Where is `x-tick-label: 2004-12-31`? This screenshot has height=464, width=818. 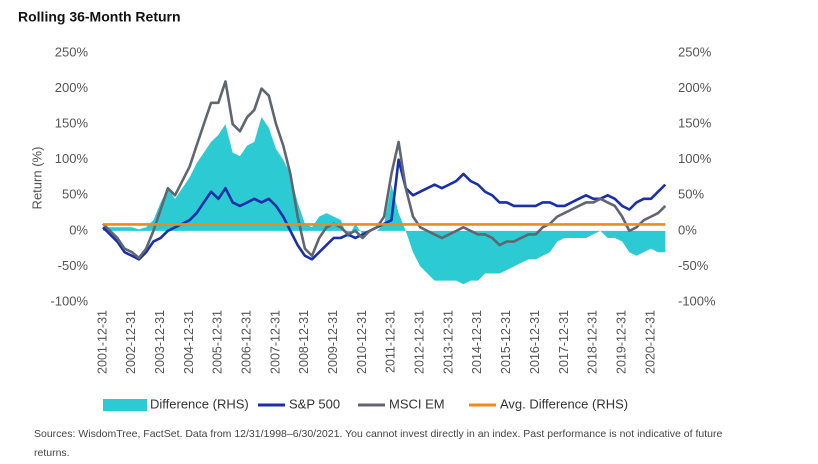
x-tick-label: 2004-12-31 is located at coordinates (189, 342).